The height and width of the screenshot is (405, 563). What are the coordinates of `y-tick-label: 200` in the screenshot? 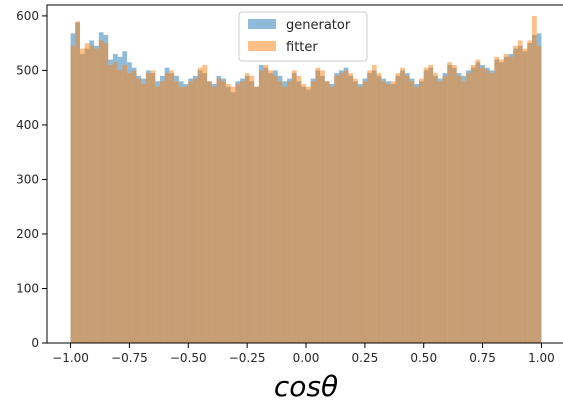 It's located at (27, 234).